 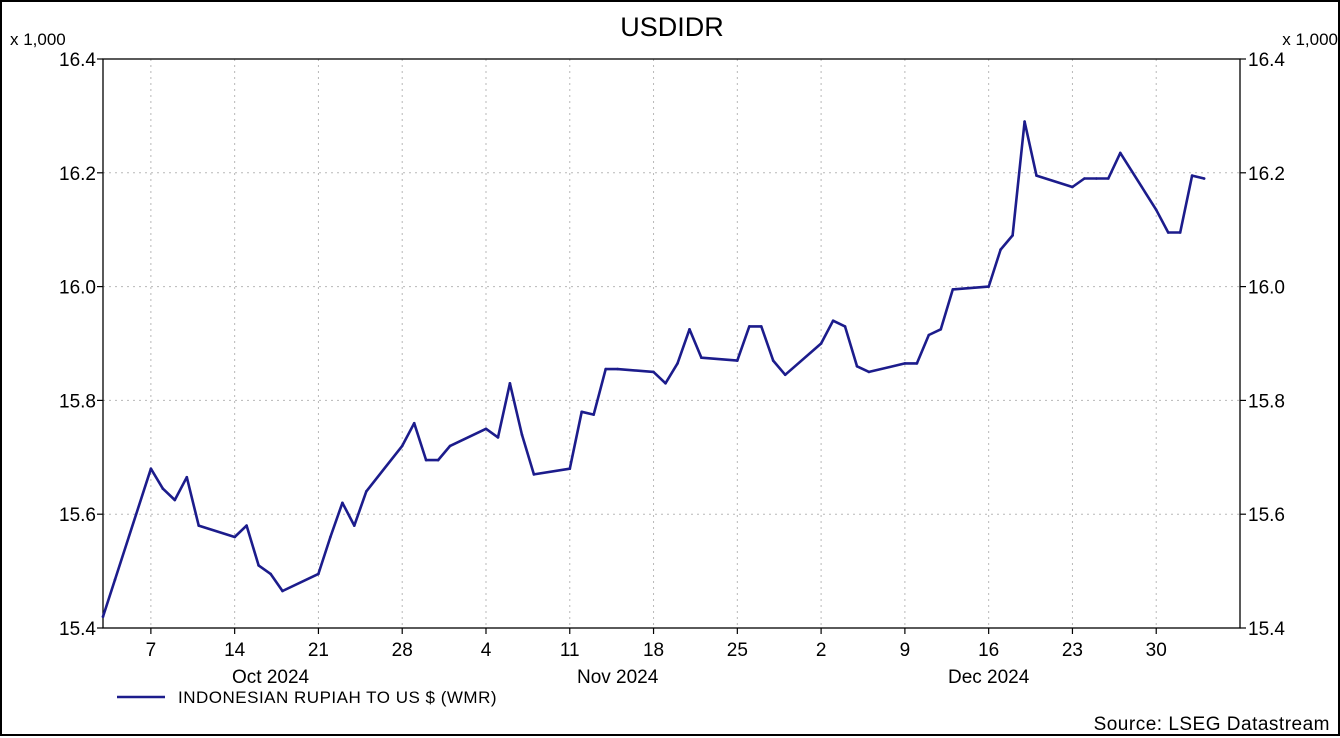 What do you see at coordinates (570, 650) in the screenshot?
I see `x-tick-label: 11` at bounding box center [570, 650].